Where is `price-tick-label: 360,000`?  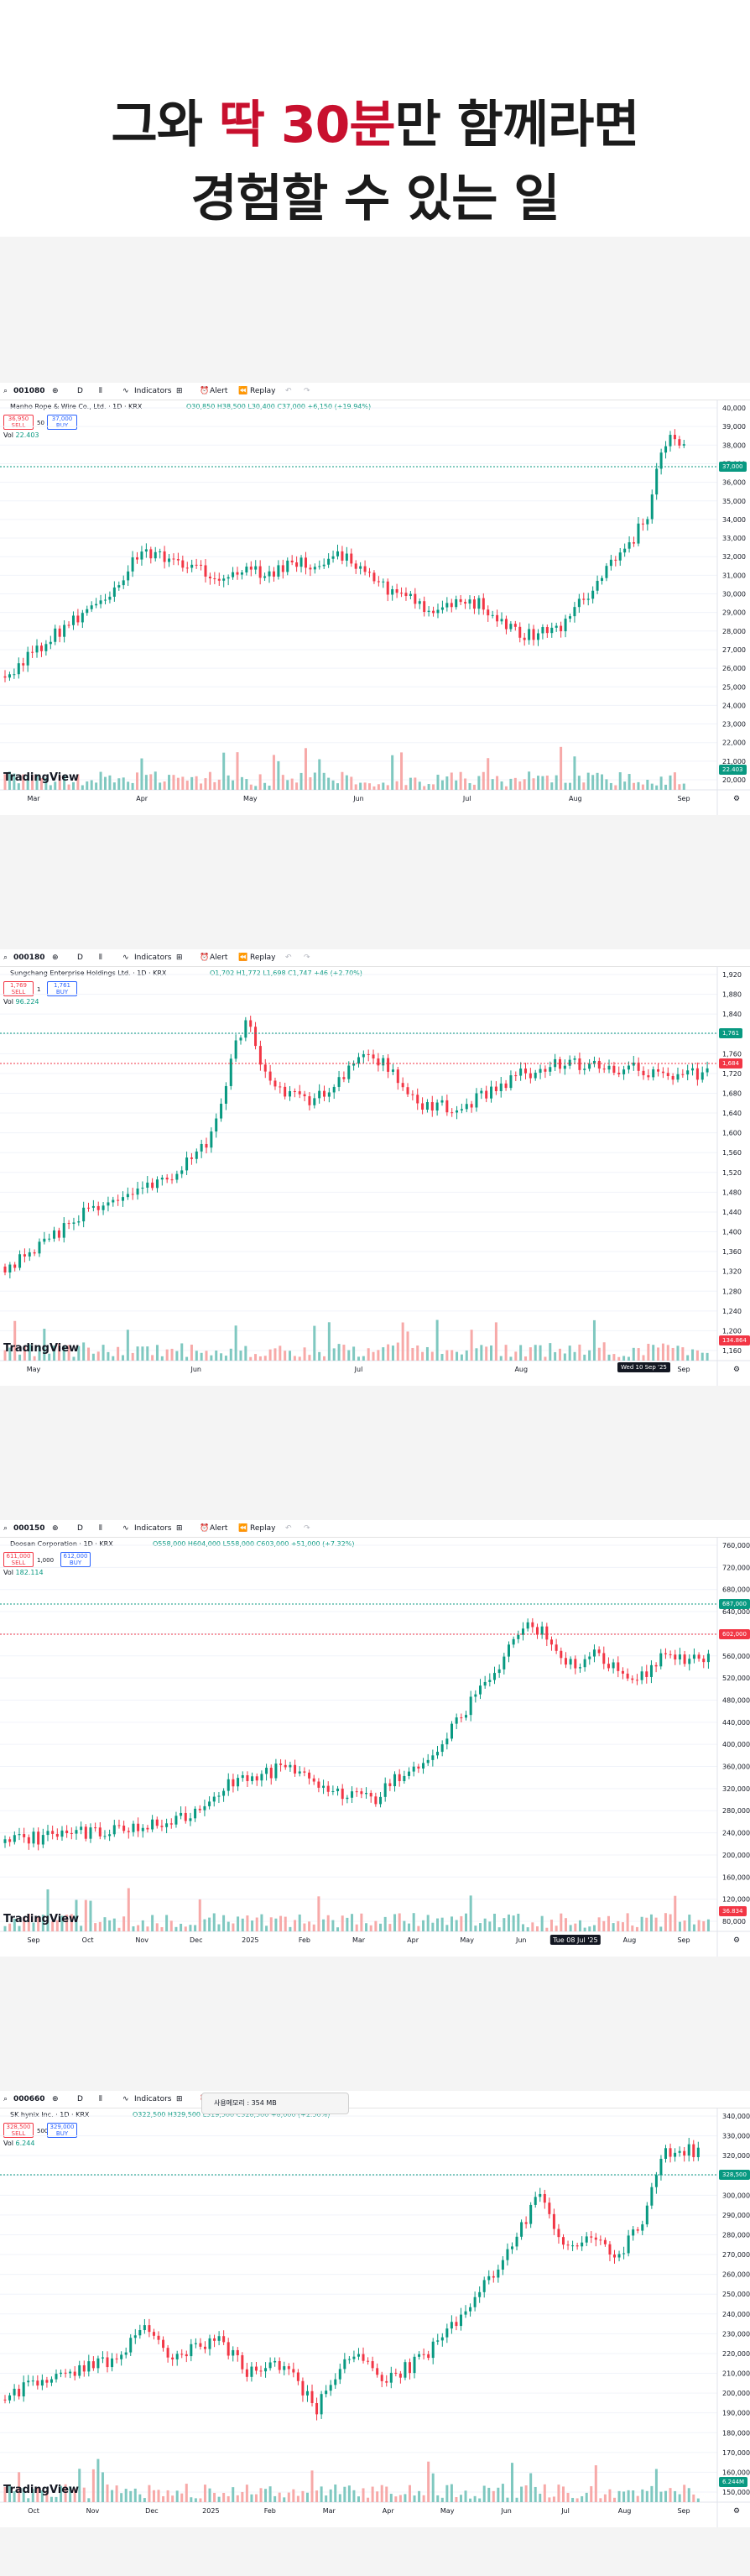
price-tick-label: 360,000 is located at coordinates (736, 1767).